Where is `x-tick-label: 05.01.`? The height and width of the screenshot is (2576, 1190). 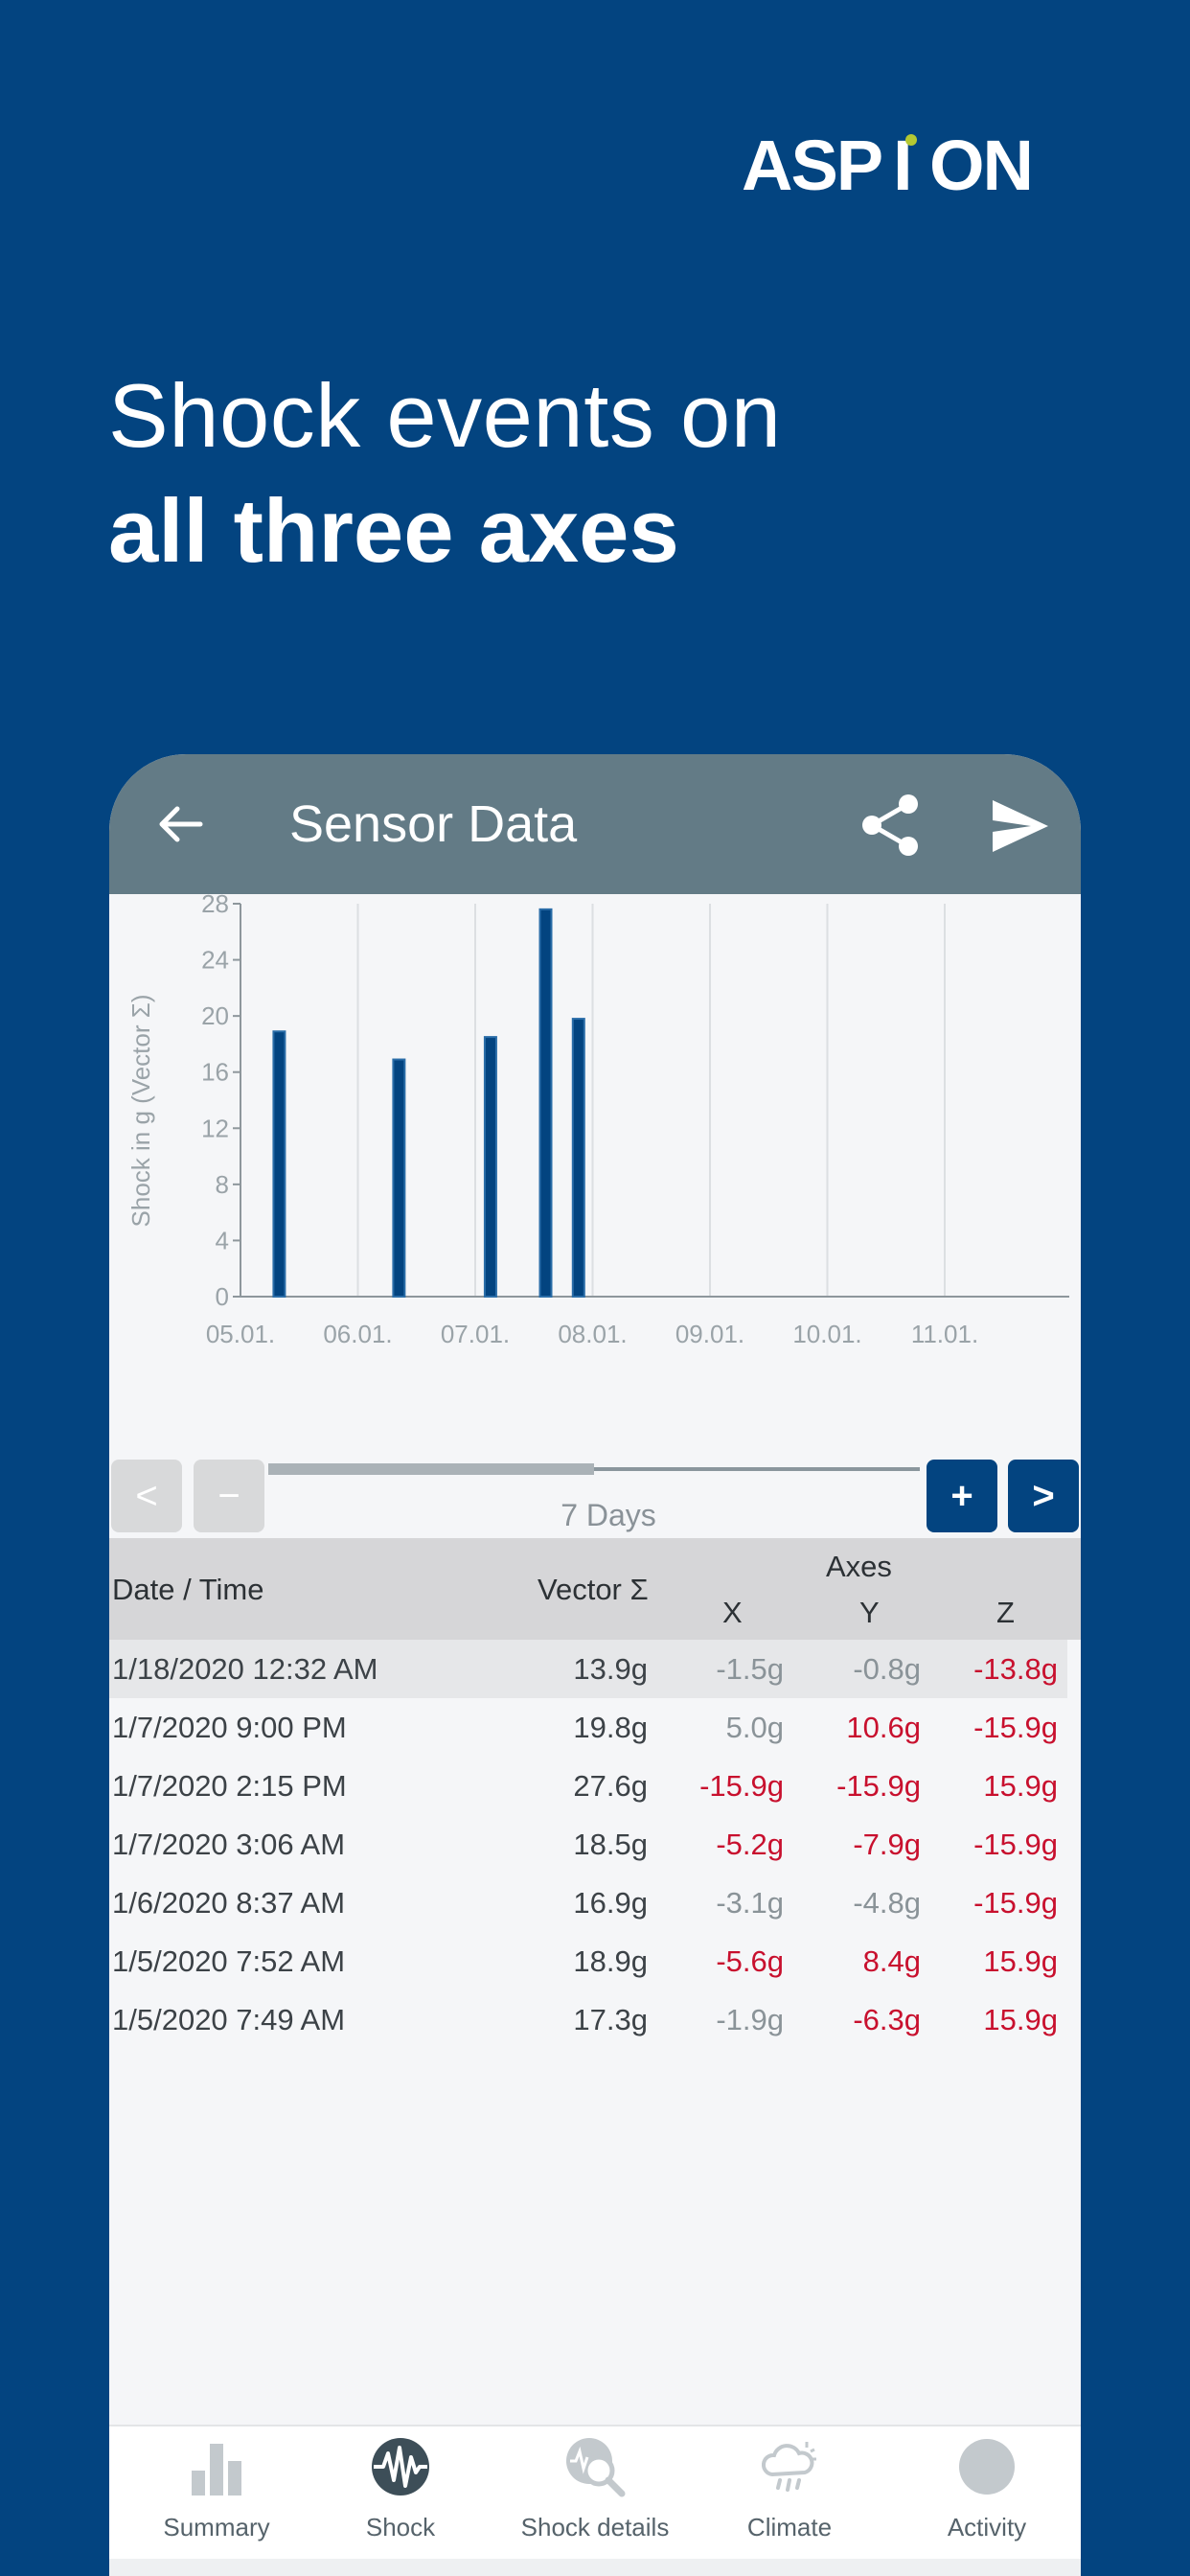
x-tick-label: 05.01. is located at coordinates (241, 1334).